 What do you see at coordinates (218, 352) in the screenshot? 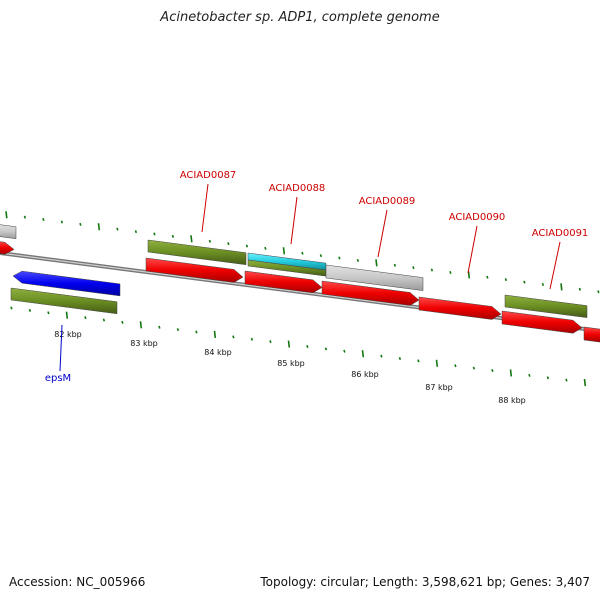
I see `kbp-label: 84 kbp` at bounding box center [218, 352].